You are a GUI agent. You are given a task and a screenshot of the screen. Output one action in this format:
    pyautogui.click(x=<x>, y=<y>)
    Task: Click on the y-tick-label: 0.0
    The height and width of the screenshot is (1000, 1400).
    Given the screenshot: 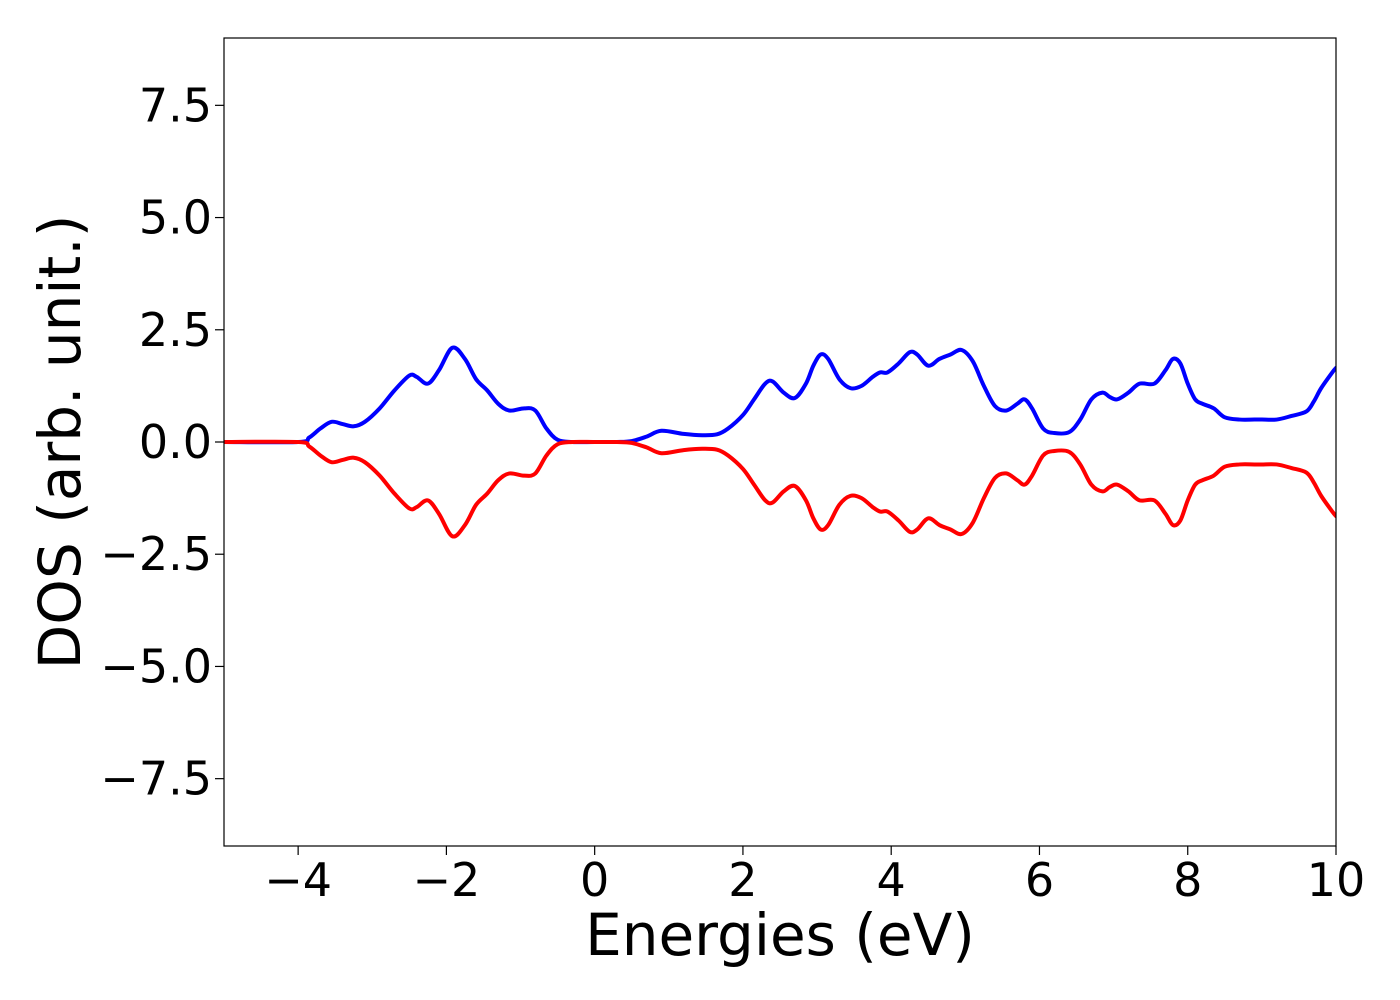 What is the action you would take?
    pyautogui.click(x=175, y=442)
    